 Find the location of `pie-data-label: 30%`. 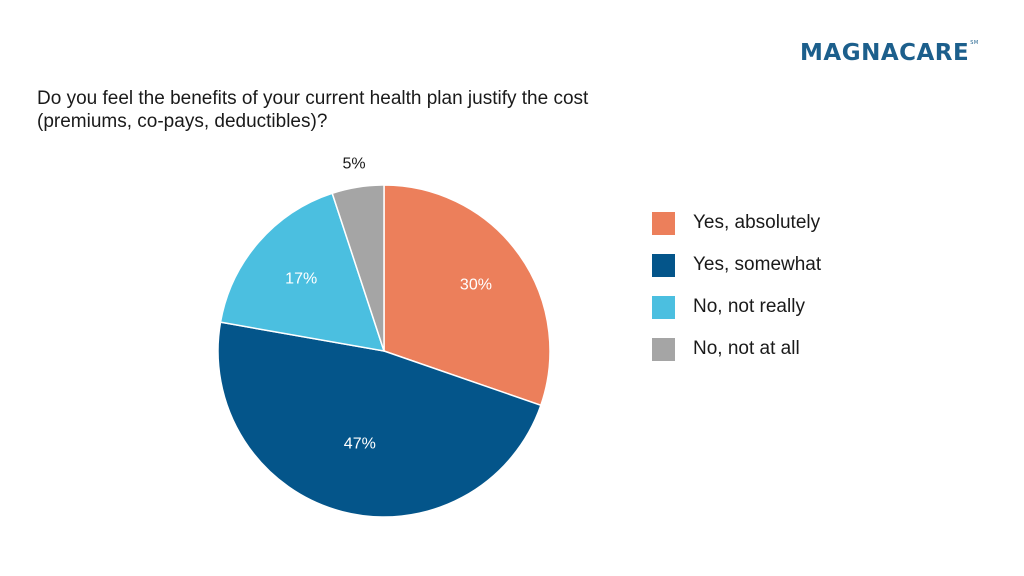

pie-data-label: 30% is located at coordinates (476, 285).